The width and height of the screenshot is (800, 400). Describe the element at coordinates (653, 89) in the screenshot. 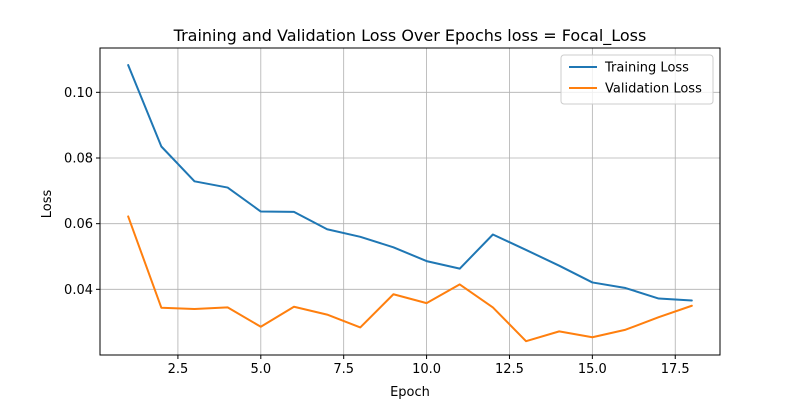

I see `legend-label: Validation Loss` at that location.